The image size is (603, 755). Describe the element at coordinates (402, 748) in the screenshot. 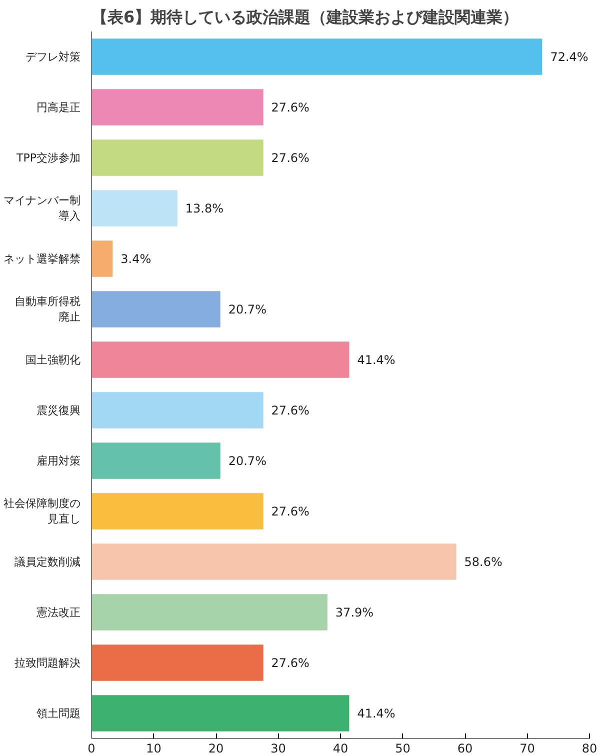

I see `x-tick-label: 50` at that location.